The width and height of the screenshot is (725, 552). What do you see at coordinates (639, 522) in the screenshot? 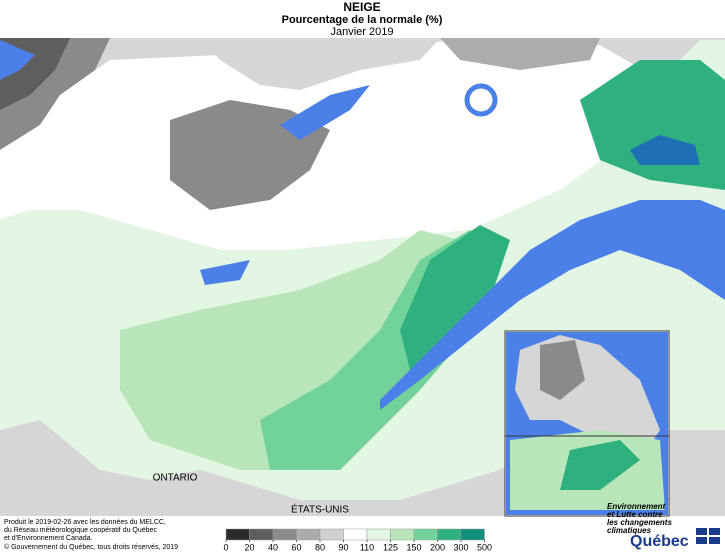
I see `logo-line: les changements` at bounding box center [639, 522].